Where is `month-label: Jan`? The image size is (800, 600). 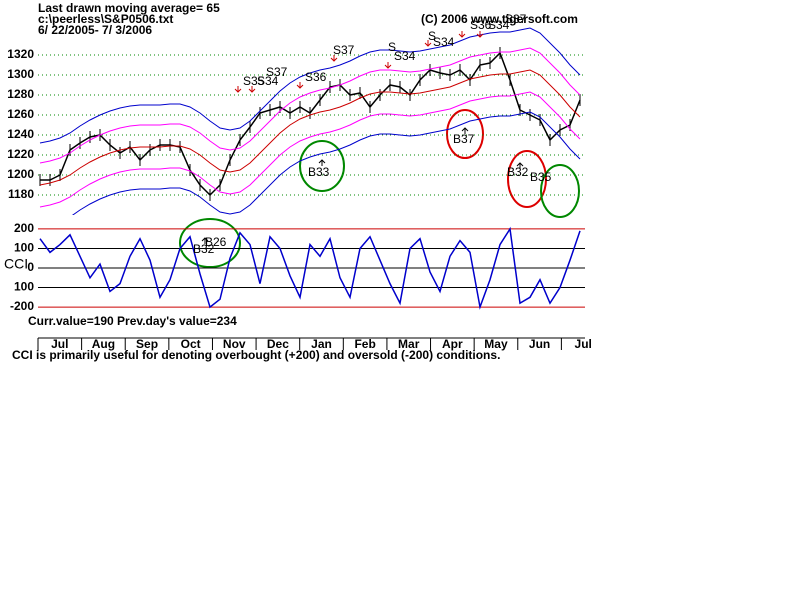 month-label: Jan is located at coordinates (321, 344).